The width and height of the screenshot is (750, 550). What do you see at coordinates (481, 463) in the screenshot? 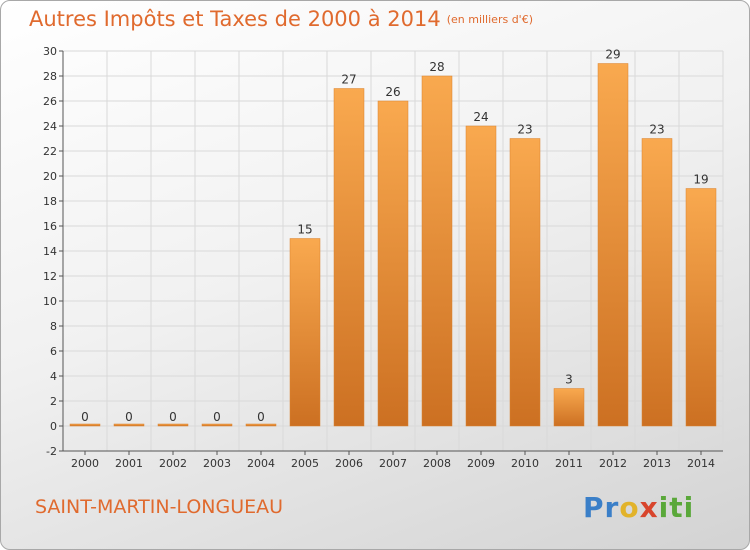
I see `x-tick-label: 2009` at bounding box center [481, 463].